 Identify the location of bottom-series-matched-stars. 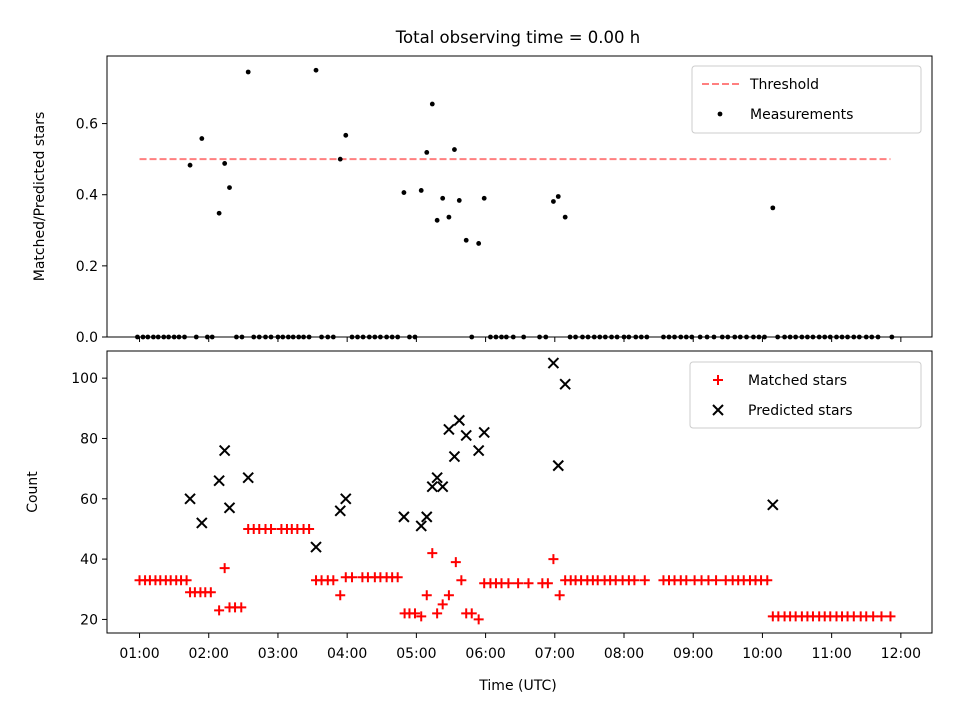
(515, 574).